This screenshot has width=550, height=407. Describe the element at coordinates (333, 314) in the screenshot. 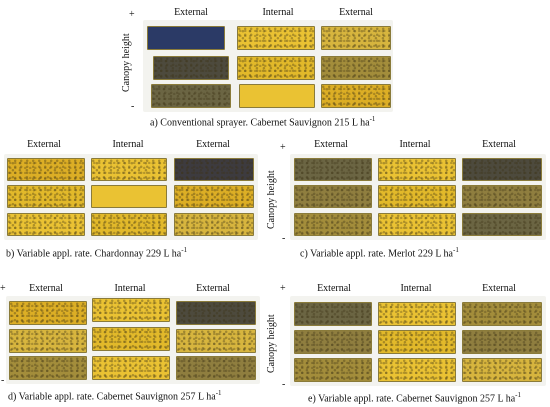

I see `panel-e-card-ext-left-top` at that location.